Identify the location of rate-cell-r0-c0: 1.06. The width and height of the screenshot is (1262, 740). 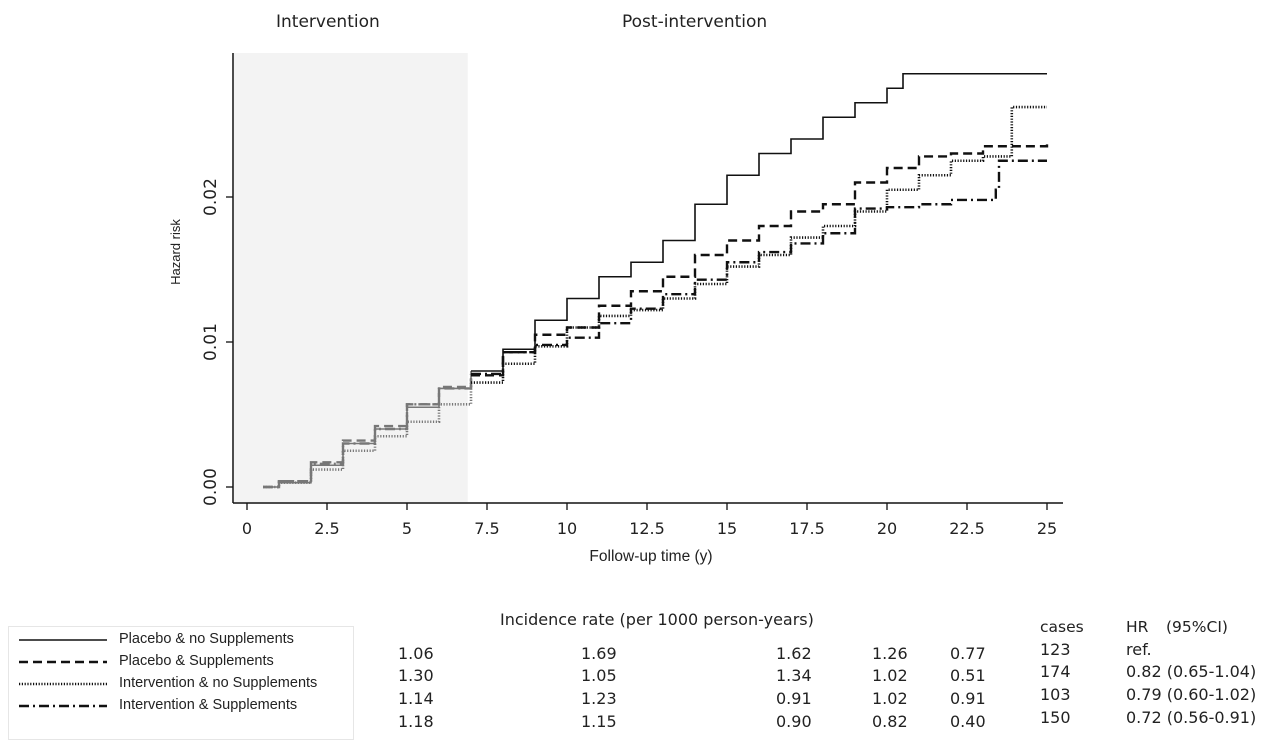
(416, 653).